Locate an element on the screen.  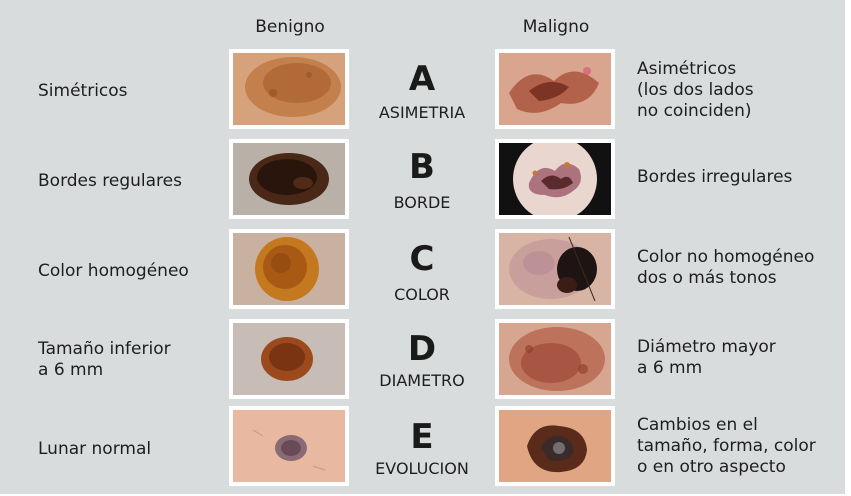
benign-mole-photo-evolution is located at coordinates (289, 446).